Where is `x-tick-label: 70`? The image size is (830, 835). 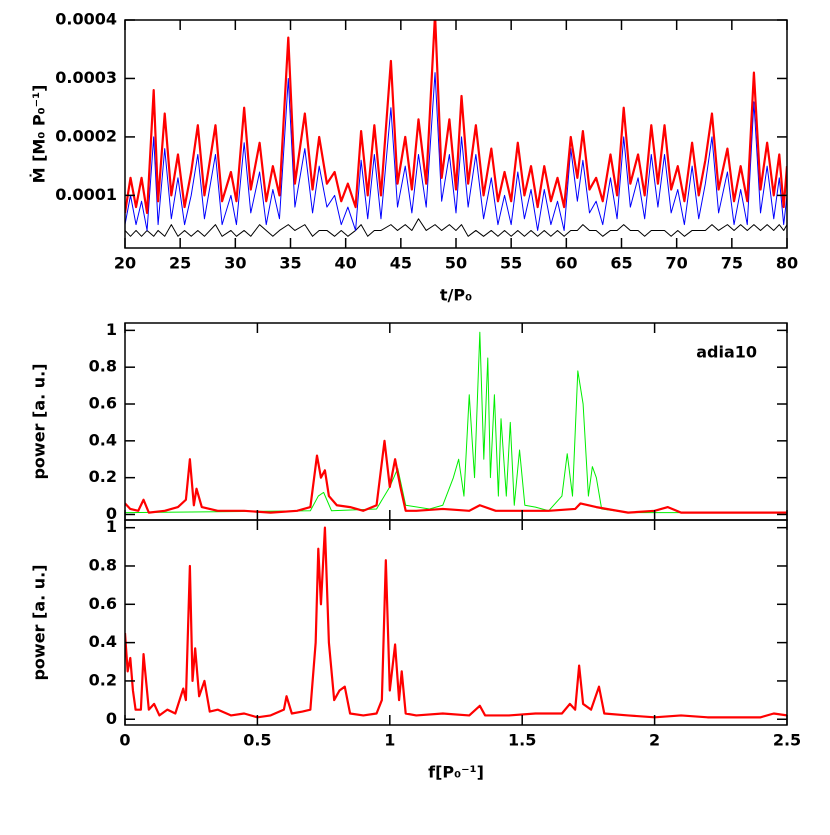
x-tick-label: 70 is located at coordinates (677, 263).